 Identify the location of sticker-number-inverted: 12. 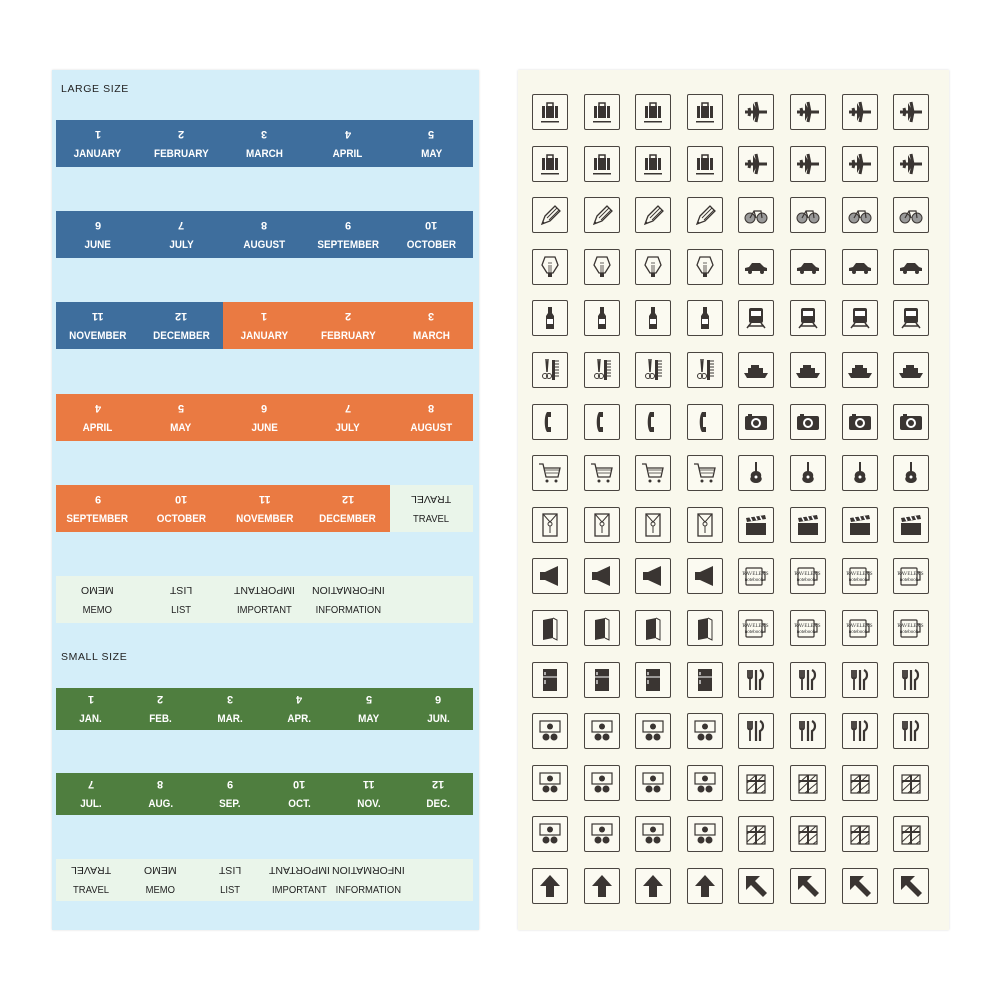
(181, 315).